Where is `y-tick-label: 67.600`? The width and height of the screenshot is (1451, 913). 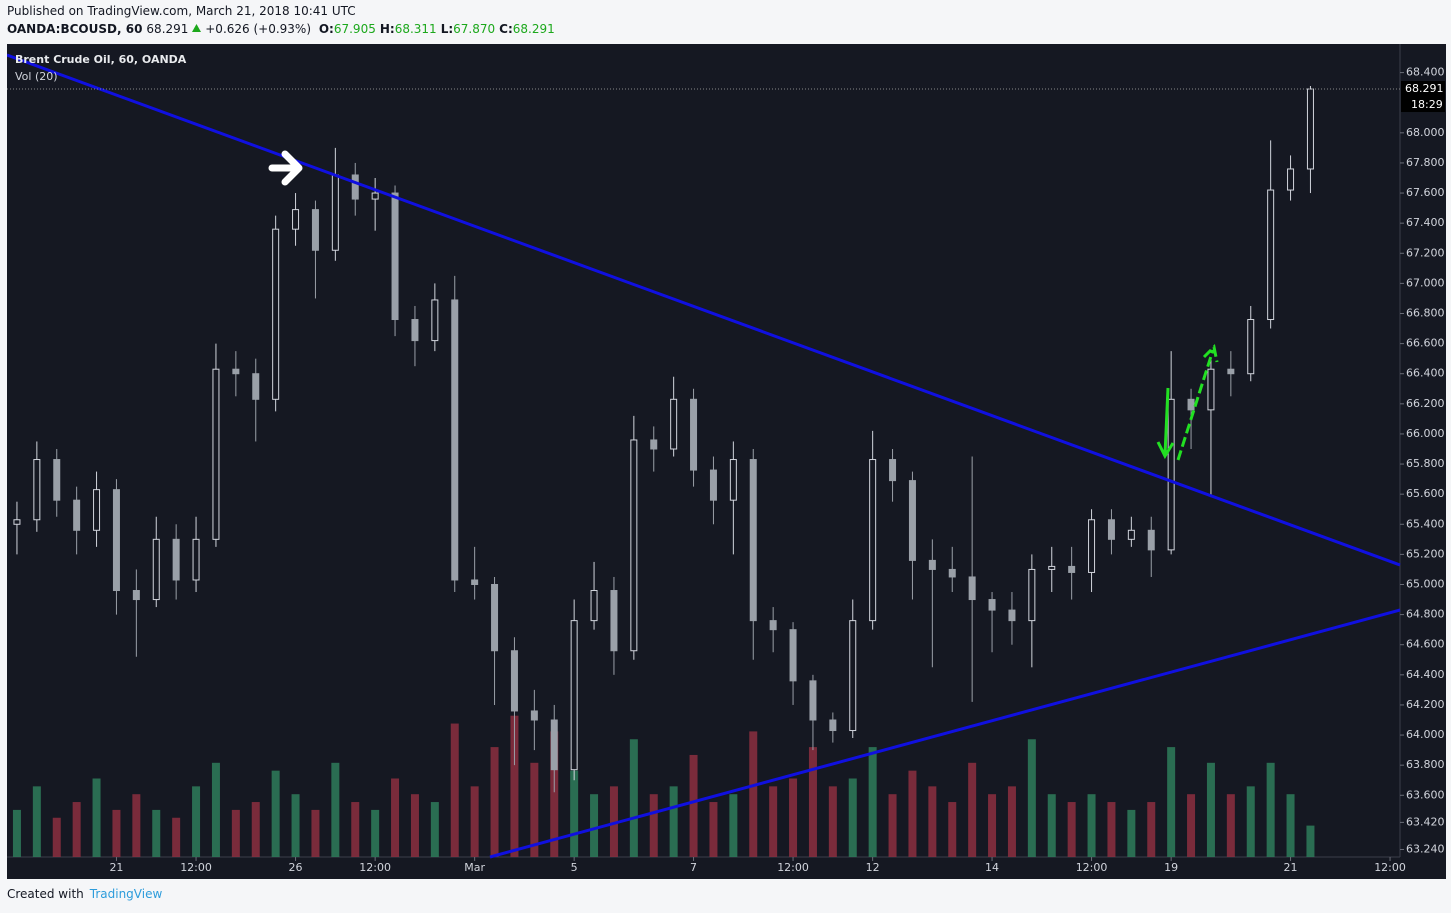
y-tick-label: 67.600 is located at coordinates (1425, 192).